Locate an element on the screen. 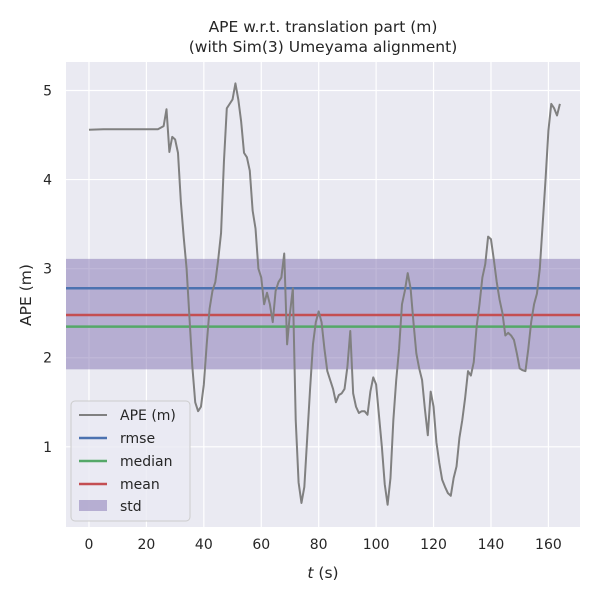  y-tick-label: 3 is located at coordinates (47, 270).